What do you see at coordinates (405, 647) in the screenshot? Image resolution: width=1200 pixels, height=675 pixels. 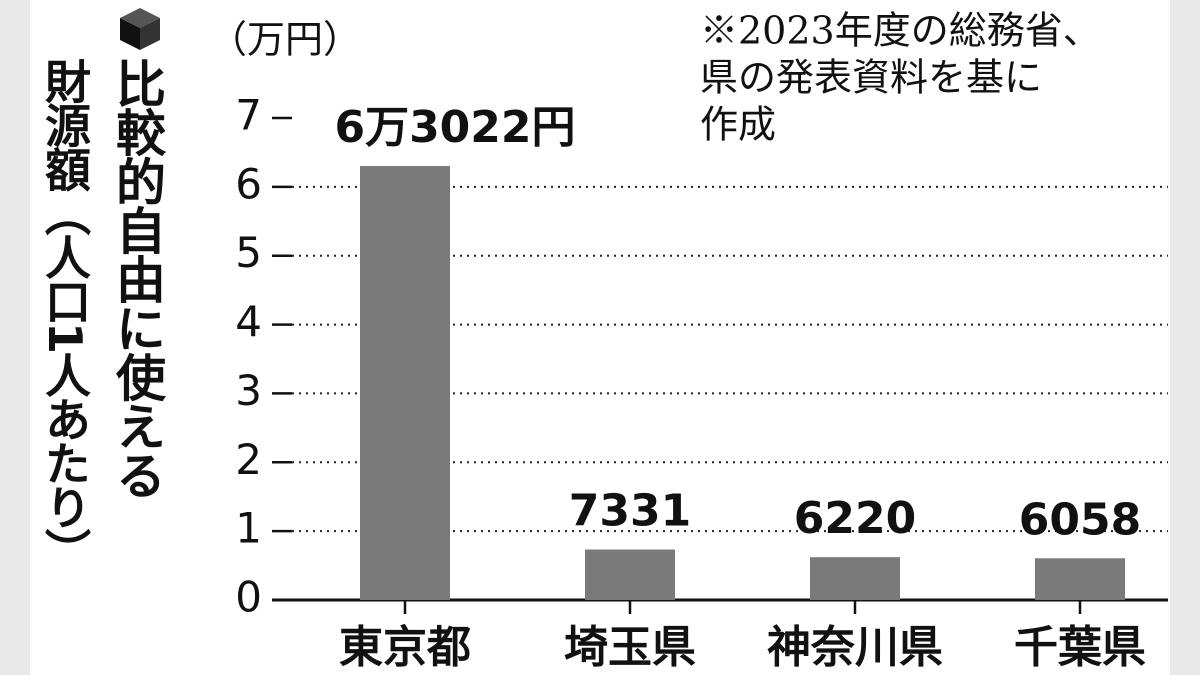 I see `x-tick-label: 東京都` at bounding box center [405, 647].